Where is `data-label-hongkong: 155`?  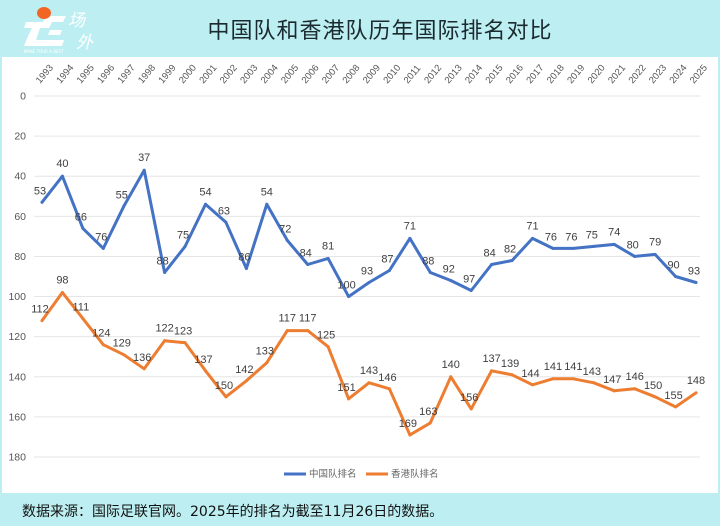 data-label-hongkong: 155 is located at coordinates (673, 396).